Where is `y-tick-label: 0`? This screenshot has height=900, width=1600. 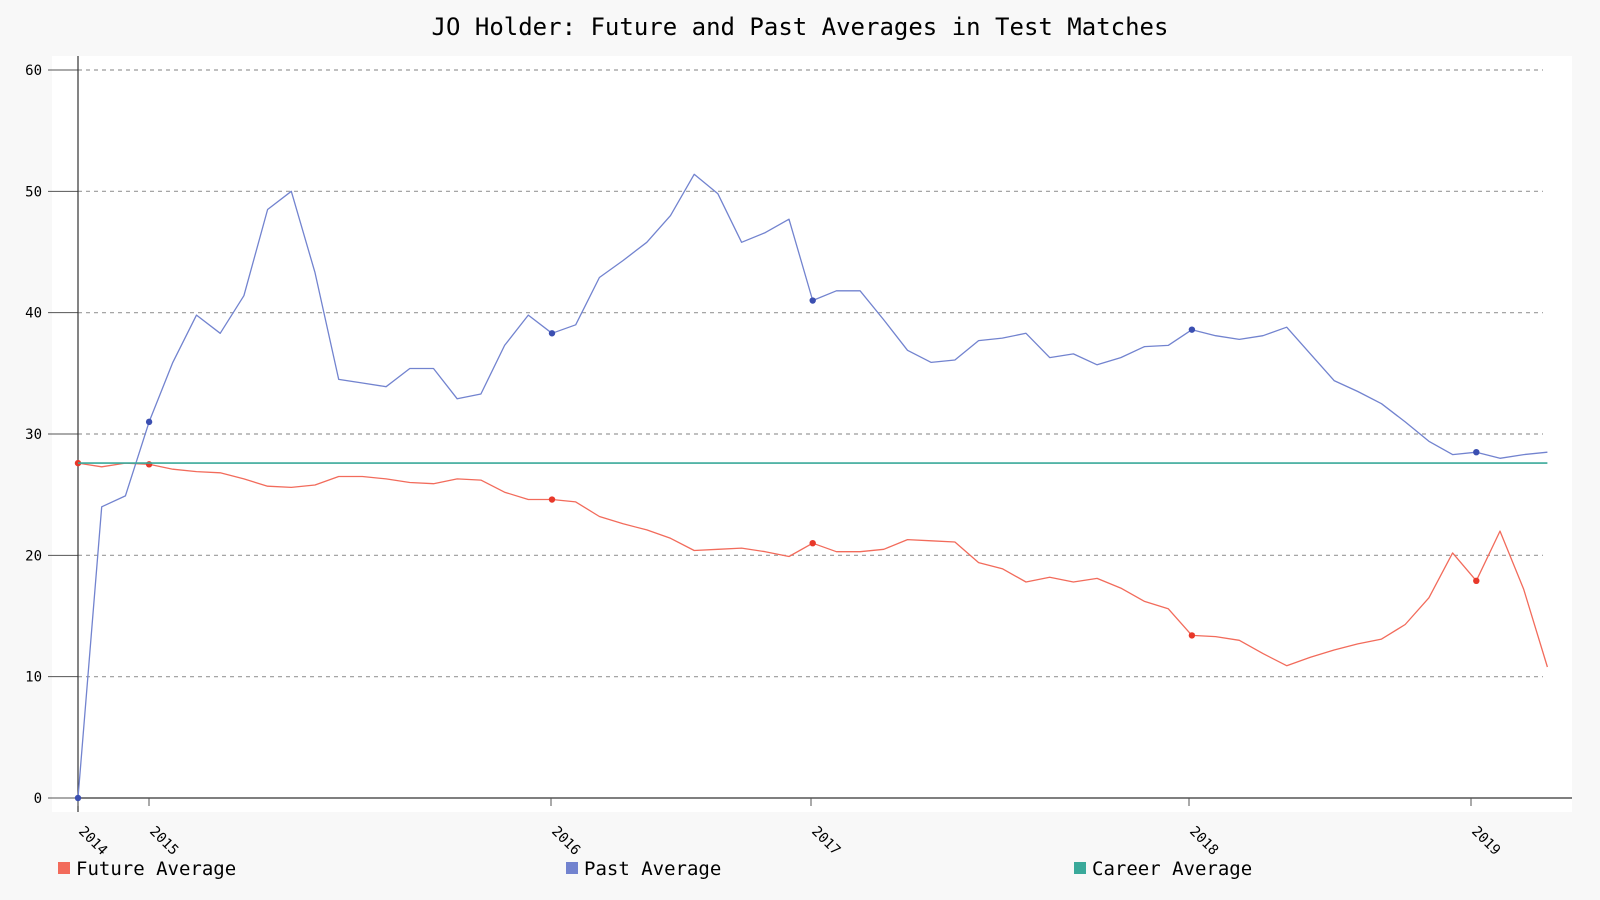 y-tick-label: 0 is located at coordinates (38, 799).